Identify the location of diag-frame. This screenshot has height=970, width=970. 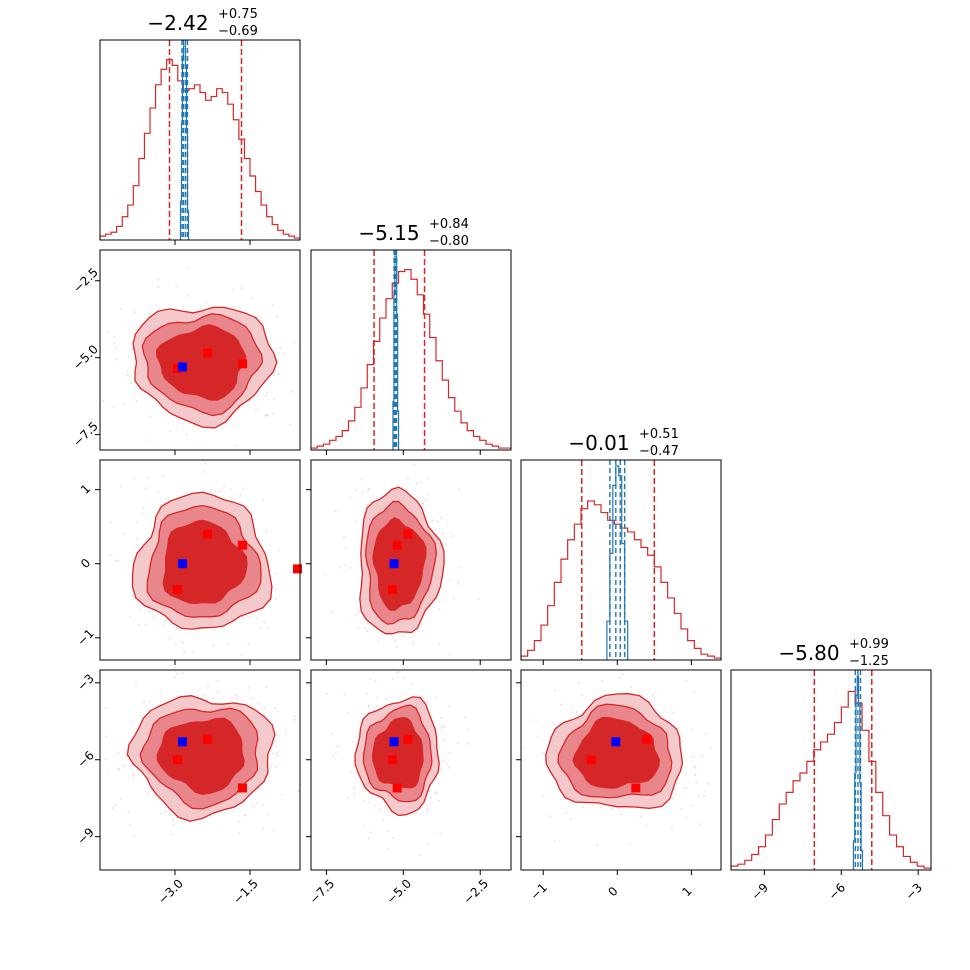
(200, 140).